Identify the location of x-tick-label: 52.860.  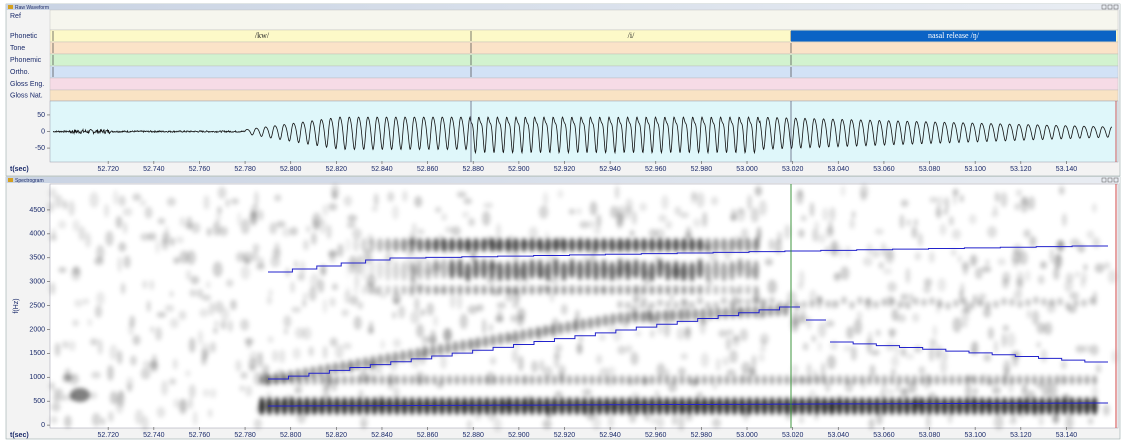
(428, 169).